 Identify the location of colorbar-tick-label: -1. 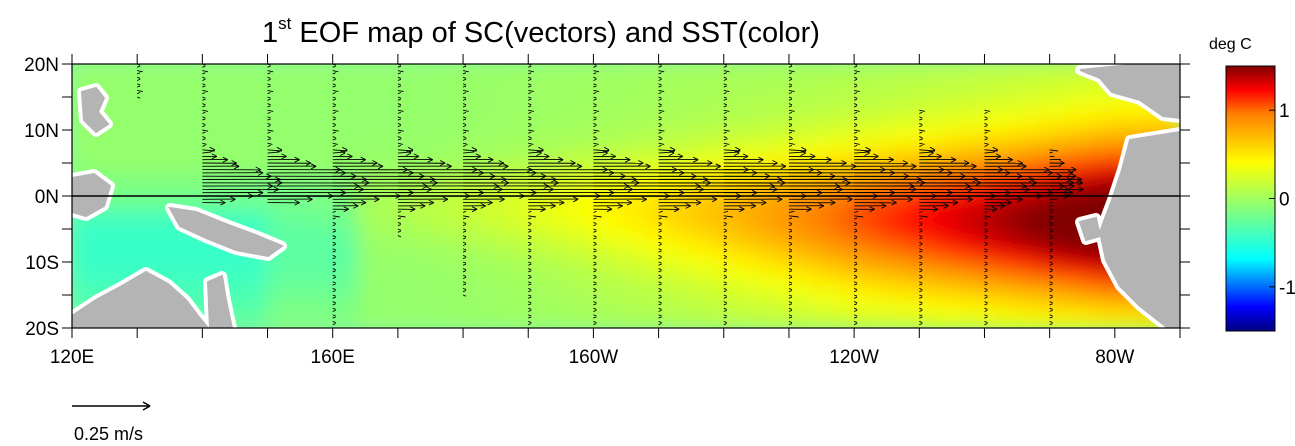
(1287, 288).